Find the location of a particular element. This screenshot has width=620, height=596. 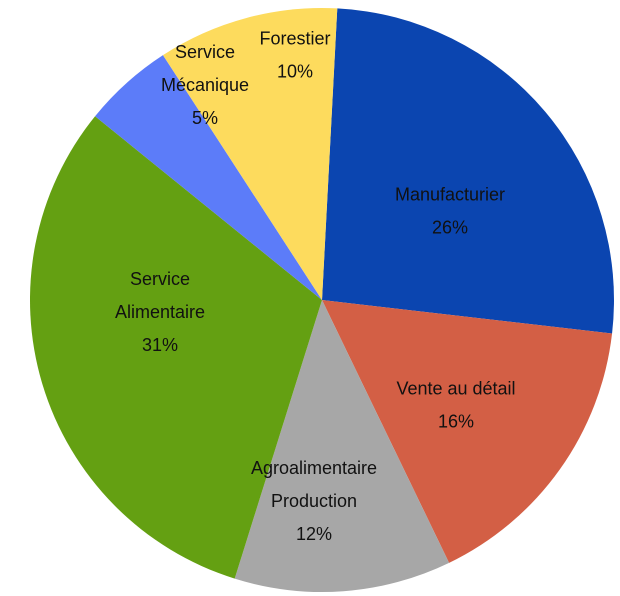

slice-name-label: Alimentaire is located at coordinates (160, 312).